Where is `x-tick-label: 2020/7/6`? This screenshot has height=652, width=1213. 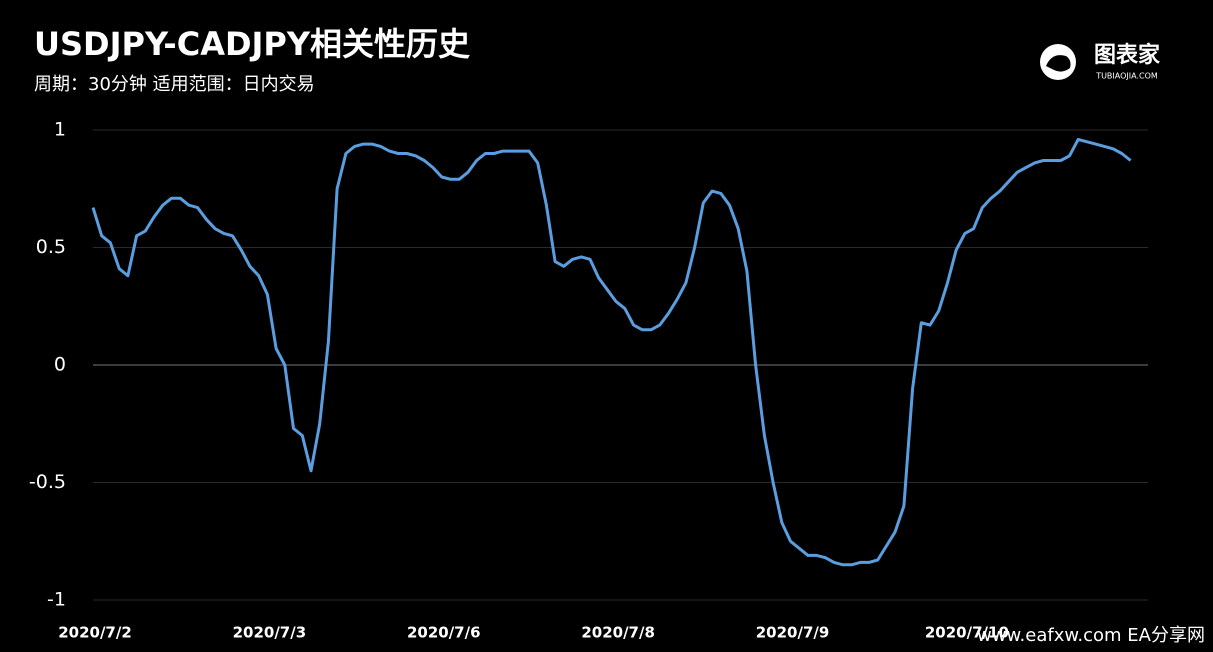 x-tick-label: 2020/7/6 is located at coordinates (444, 633).